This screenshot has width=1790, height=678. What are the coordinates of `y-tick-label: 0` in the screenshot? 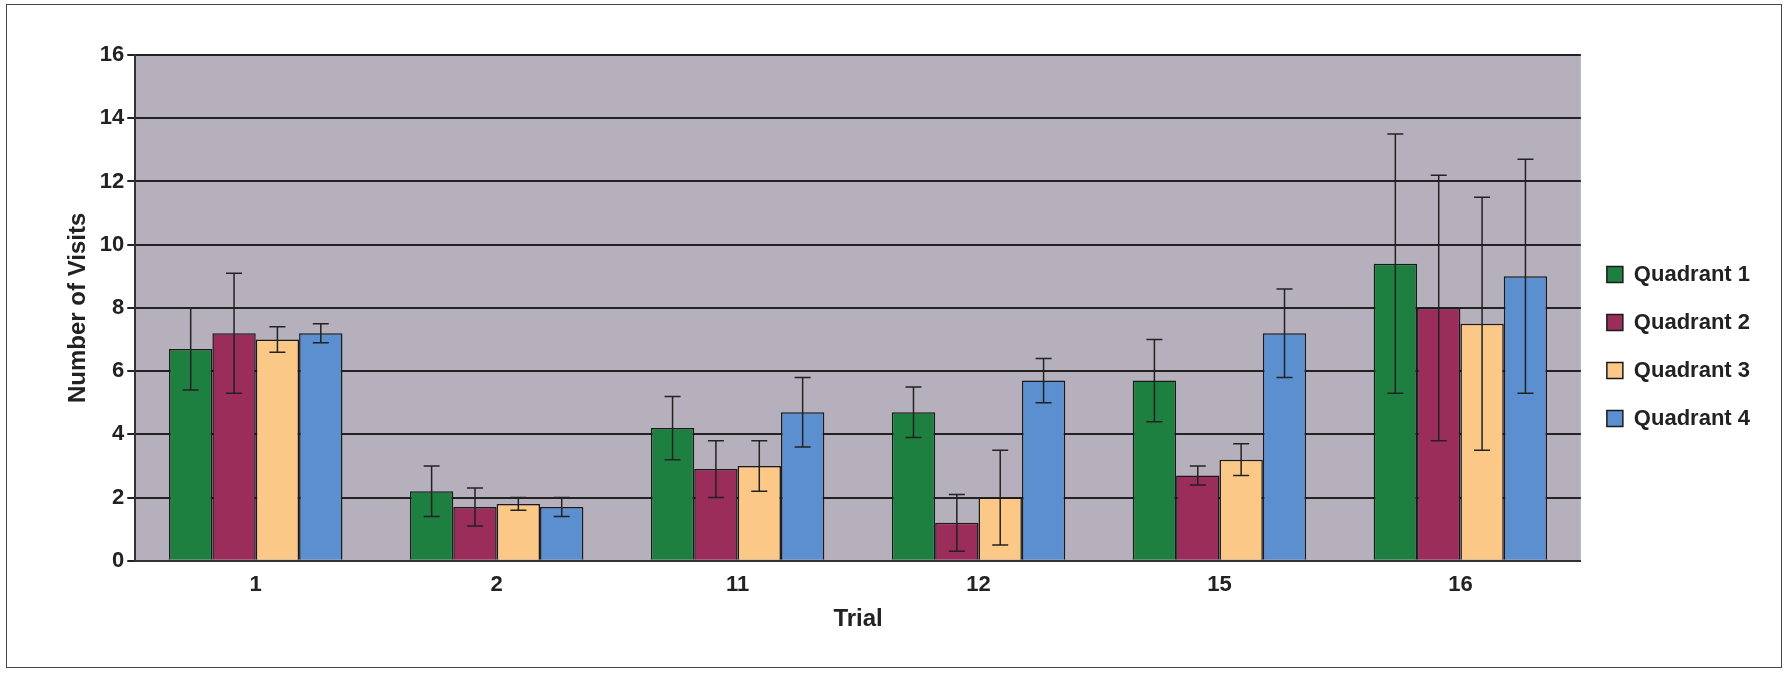 It's located at (118, 559).